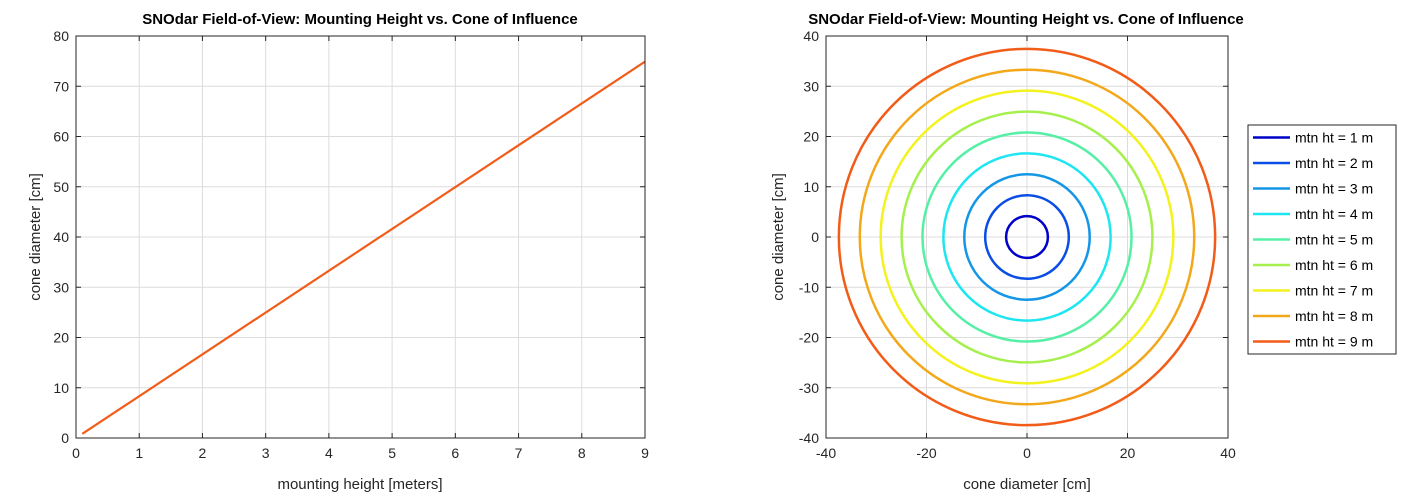 The image size is (1415, 497). What do you see at coordinates (809, 287) in the screenshot?
I see `c1-y-tick-label: -10` at bounding box center [809, 287].